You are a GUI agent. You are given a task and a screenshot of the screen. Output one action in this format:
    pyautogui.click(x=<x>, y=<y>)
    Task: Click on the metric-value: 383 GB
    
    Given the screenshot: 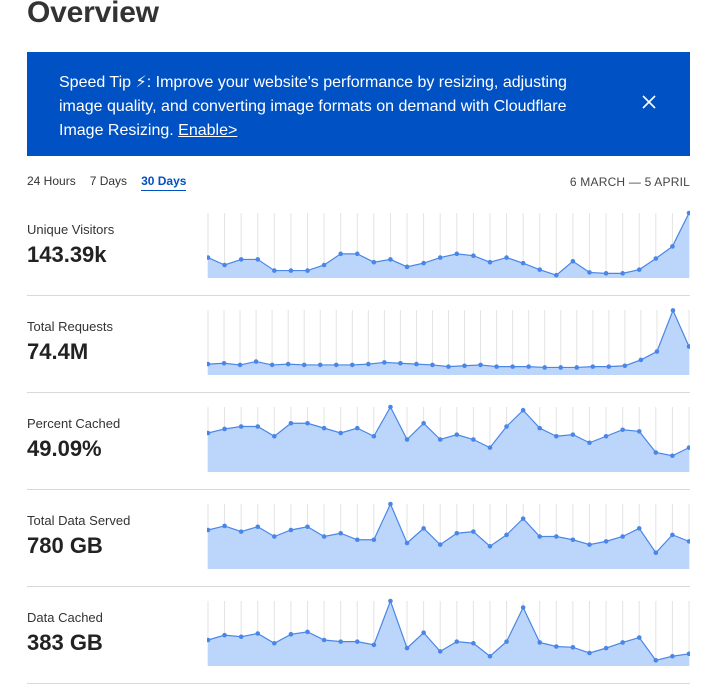 What is the action you would take?
    pyautogui.click(x=65, y=642)
    